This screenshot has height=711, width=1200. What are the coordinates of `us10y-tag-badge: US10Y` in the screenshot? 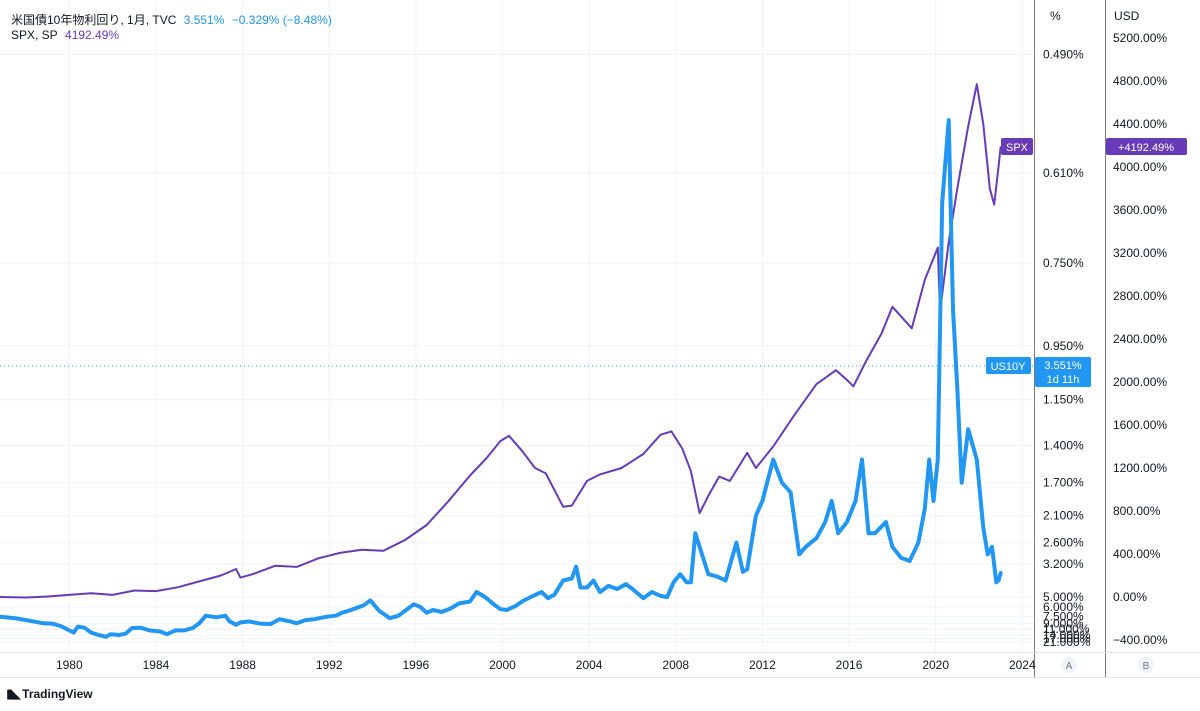 It's located at (1008, 365).